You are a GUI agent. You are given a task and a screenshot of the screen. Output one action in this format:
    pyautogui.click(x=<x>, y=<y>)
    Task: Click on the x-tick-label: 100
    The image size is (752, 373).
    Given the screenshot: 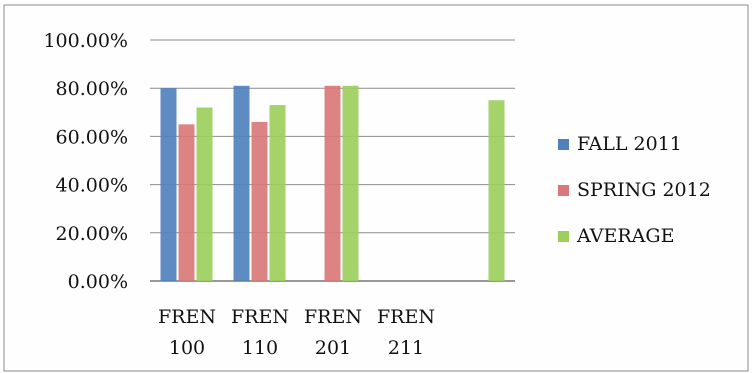 What is the action you would take?
    pyautogui.click(x=187, y=348)
    